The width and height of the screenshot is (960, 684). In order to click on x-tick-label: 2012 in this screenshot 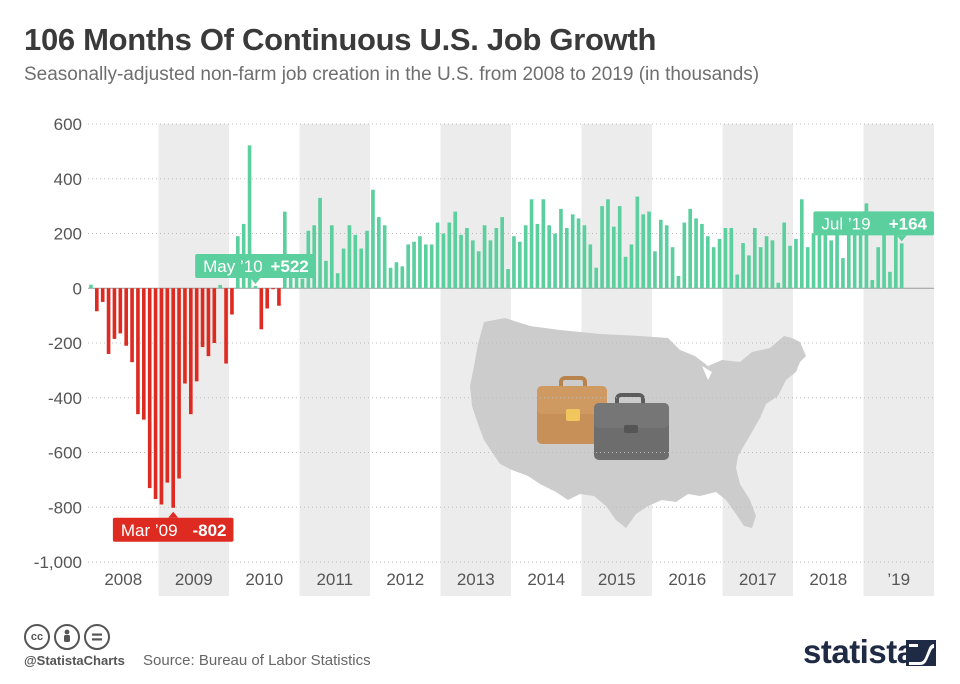, I will do `click(405, 579)`.